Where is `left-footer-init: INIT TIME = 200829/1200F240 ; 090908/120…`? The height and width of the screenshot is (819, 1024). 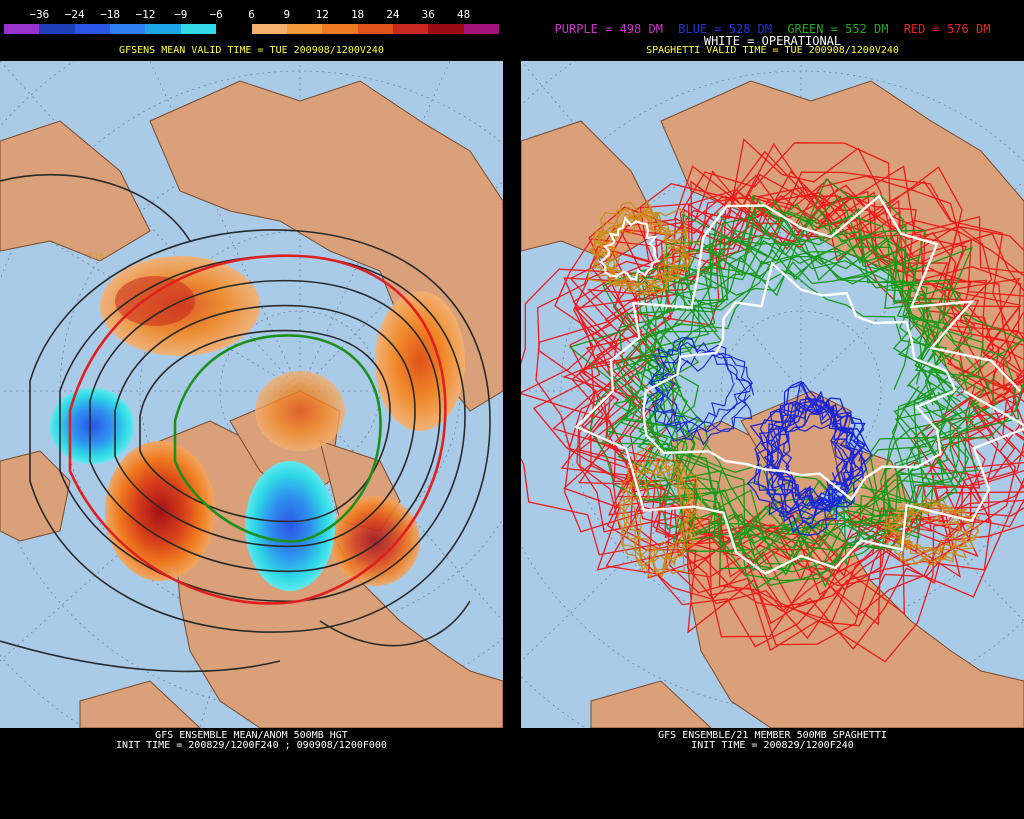 left-footer-init: INIT TIME = 200829/1200F240 ; 090908/120… is located at coordinates (251, 745).